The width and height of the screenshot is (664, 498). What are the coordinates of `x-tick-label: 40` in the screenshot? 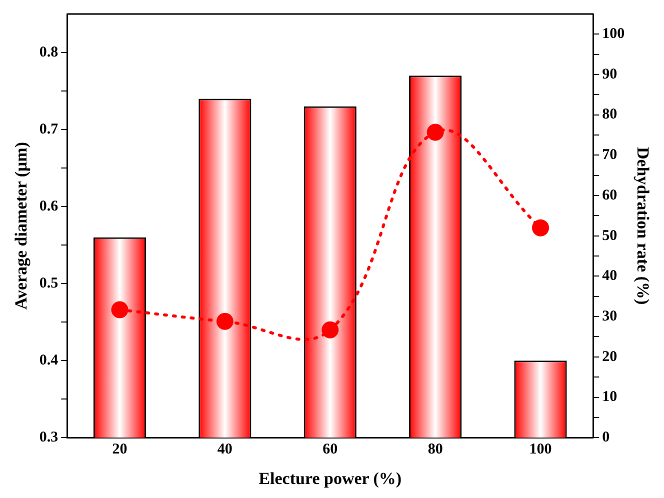 It's located at (224, 449).